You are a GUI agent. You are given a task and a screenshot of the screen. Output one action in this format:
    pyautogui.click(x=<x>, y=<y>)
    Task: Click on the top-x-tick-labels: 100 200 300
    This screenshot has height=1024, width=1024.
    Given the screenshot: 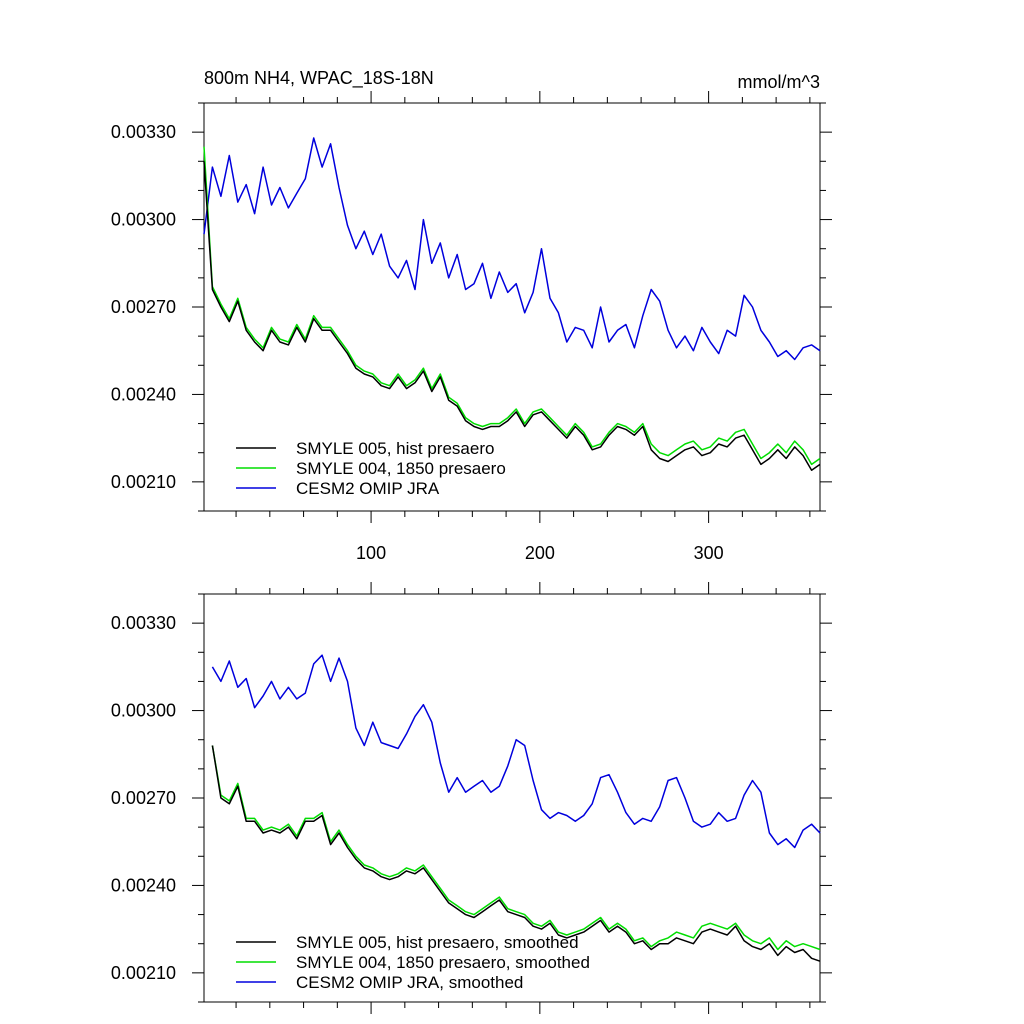 What is the action you would take?
    pyautogui.click(x=540, y=553)
    